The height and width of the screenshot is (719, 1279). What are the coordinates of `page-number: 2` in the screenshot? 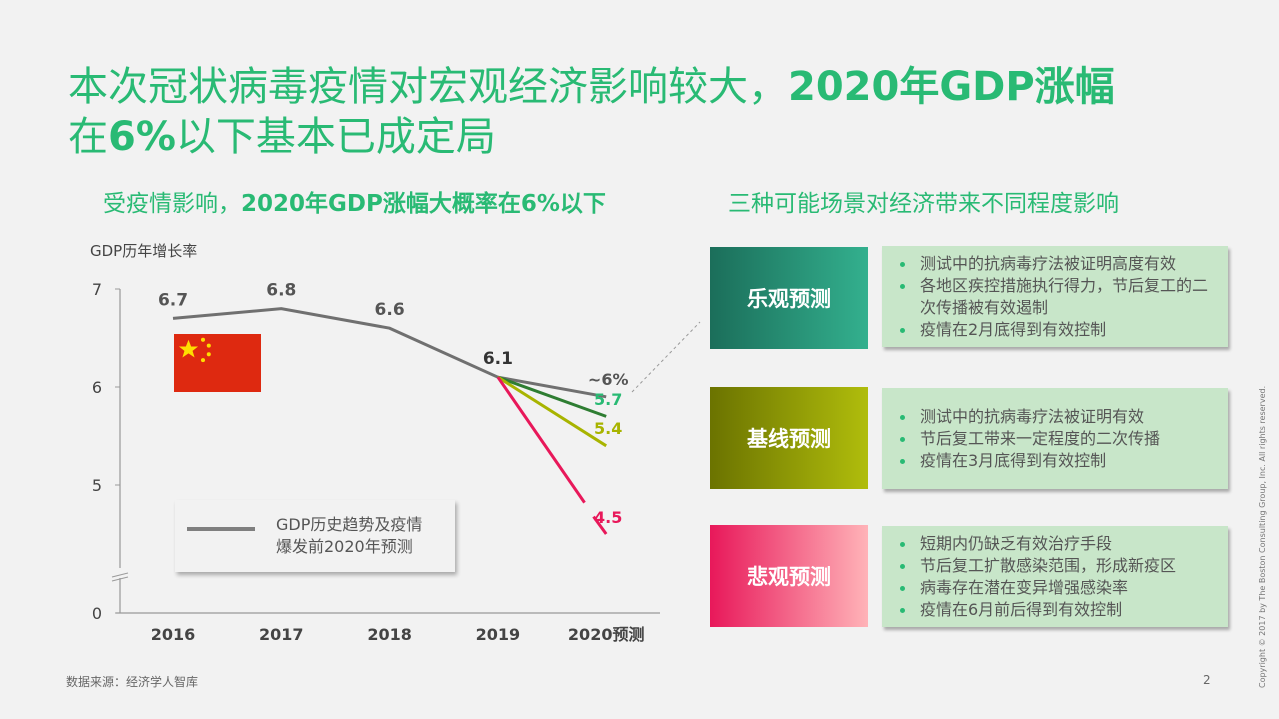 It's located at (1207, 680).